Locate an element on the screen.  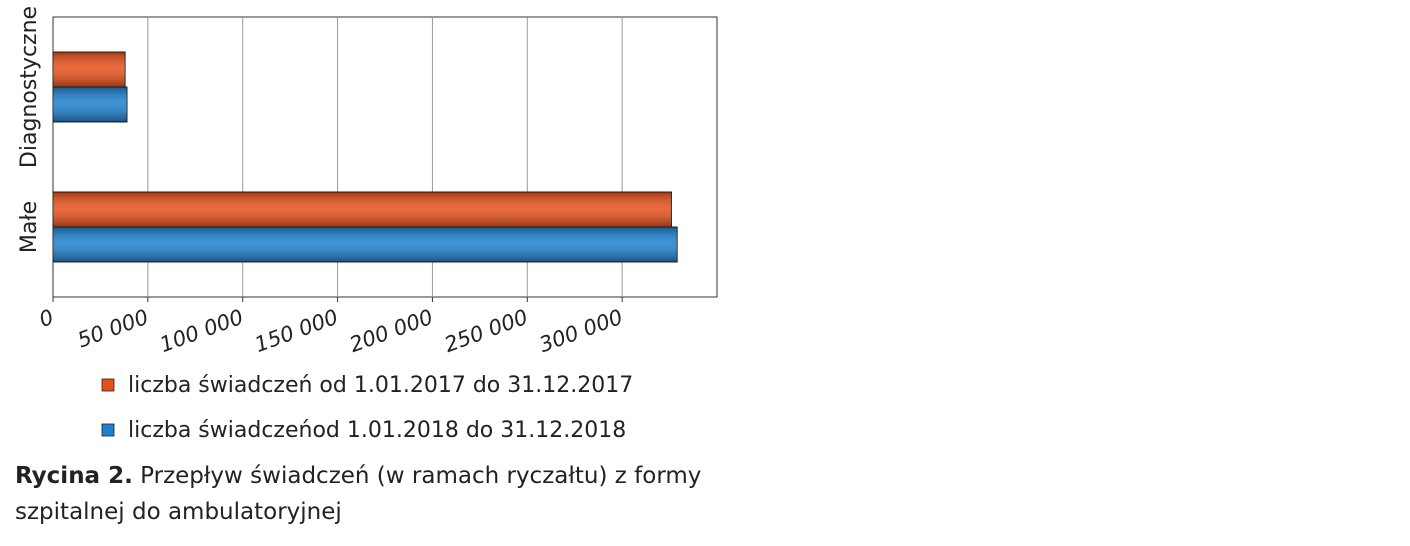
x-tick-label: 50 000 is located at coordinates (112, 329).